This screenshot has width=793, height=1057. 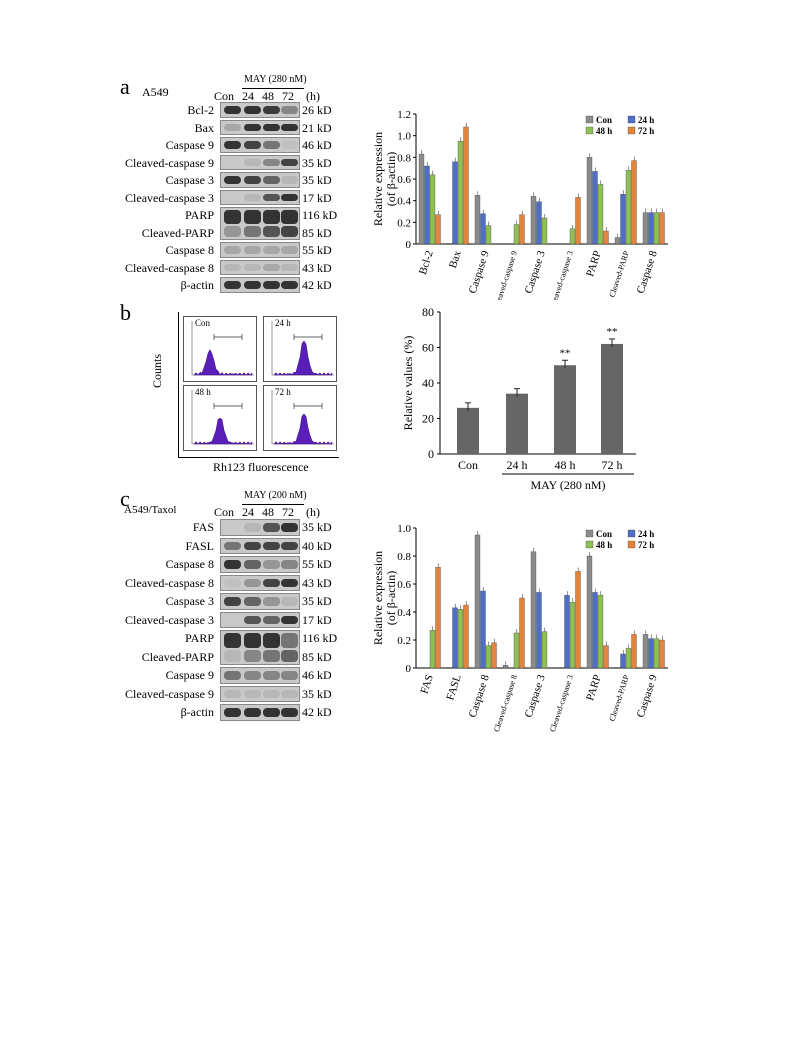 What do you see at coordinates (317, 712) in the screenshot?
I see `band-kd: 42 kD` at bounding box center [317, 712].